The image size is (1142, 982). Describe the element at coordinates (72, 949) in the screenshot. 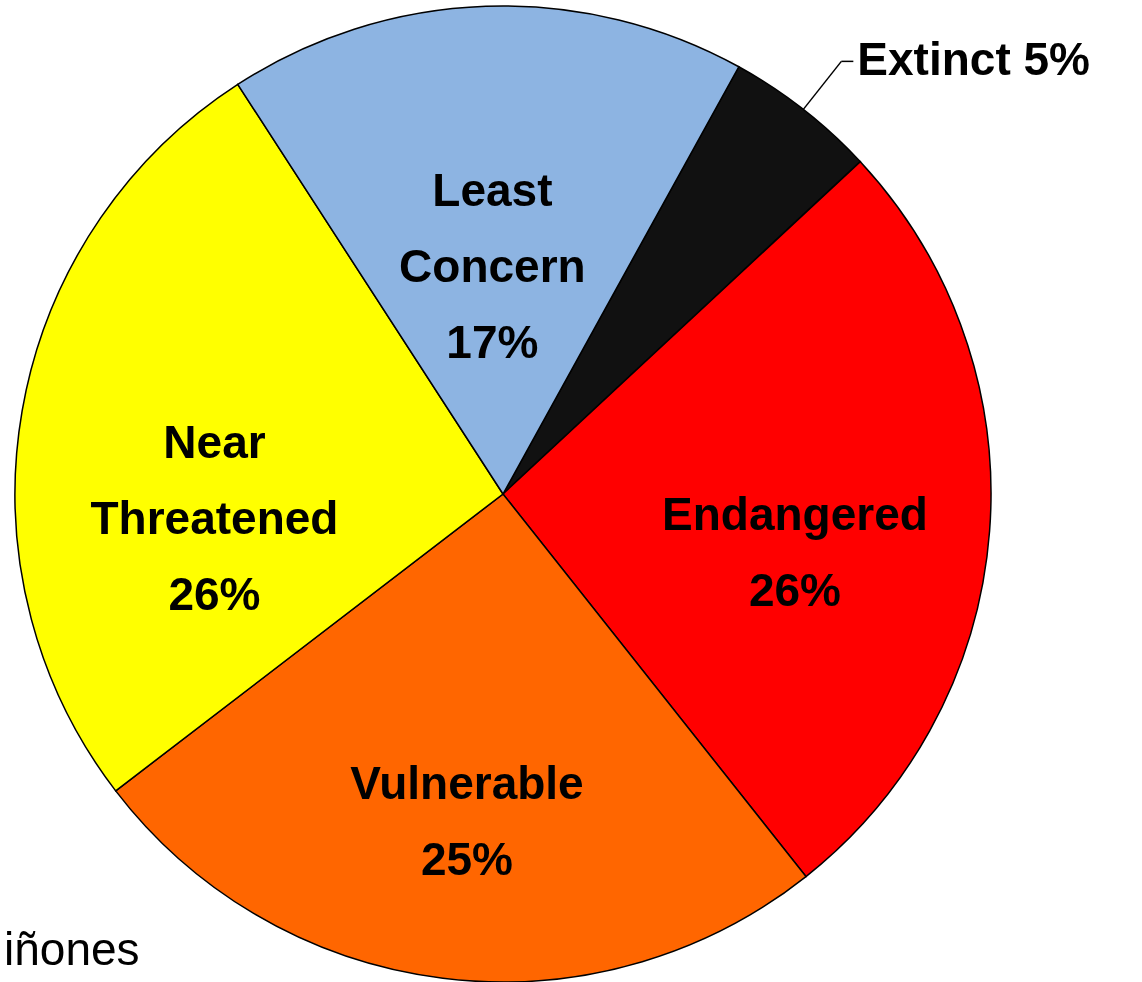

I see `text: iñones` at that location.